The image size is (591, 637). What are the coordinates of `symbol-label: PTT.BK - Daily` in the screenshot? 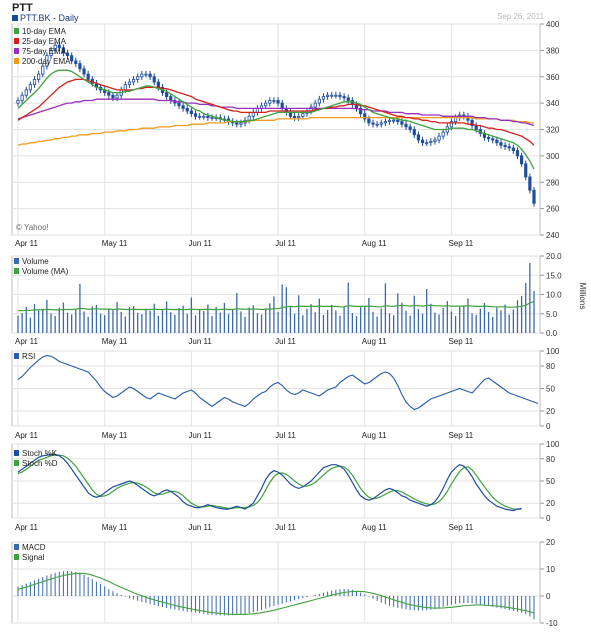 It's located at (49, 18).